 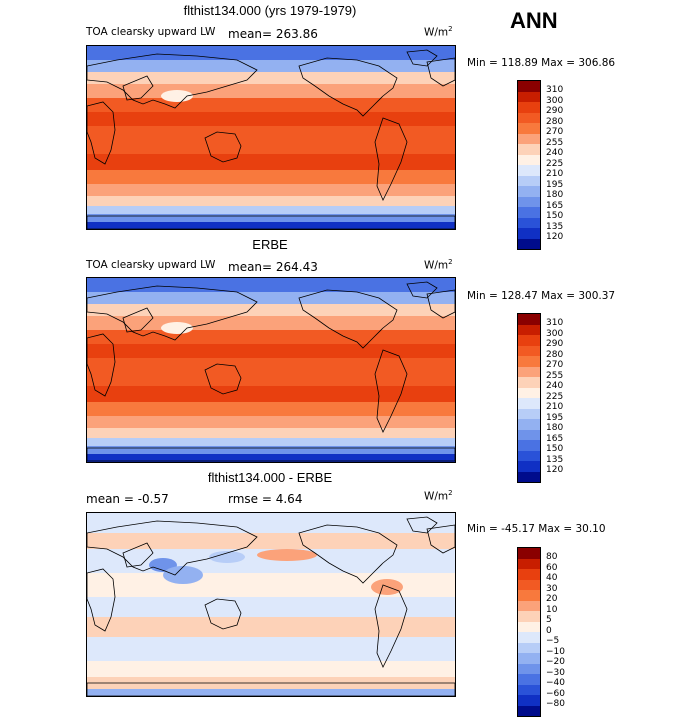 I want to click on colorbar-tick-label: −40, so click(x=555, y=683).